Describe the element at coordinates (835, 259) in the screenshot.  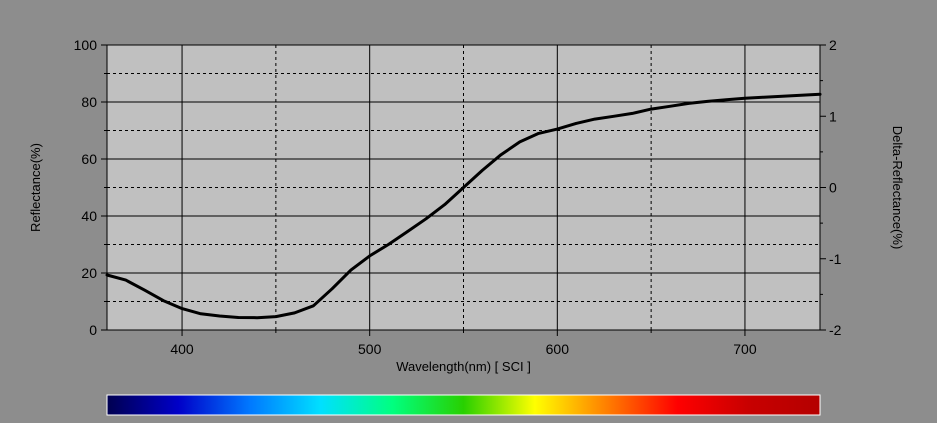
I see `y2-tick-label: -1` at that location.